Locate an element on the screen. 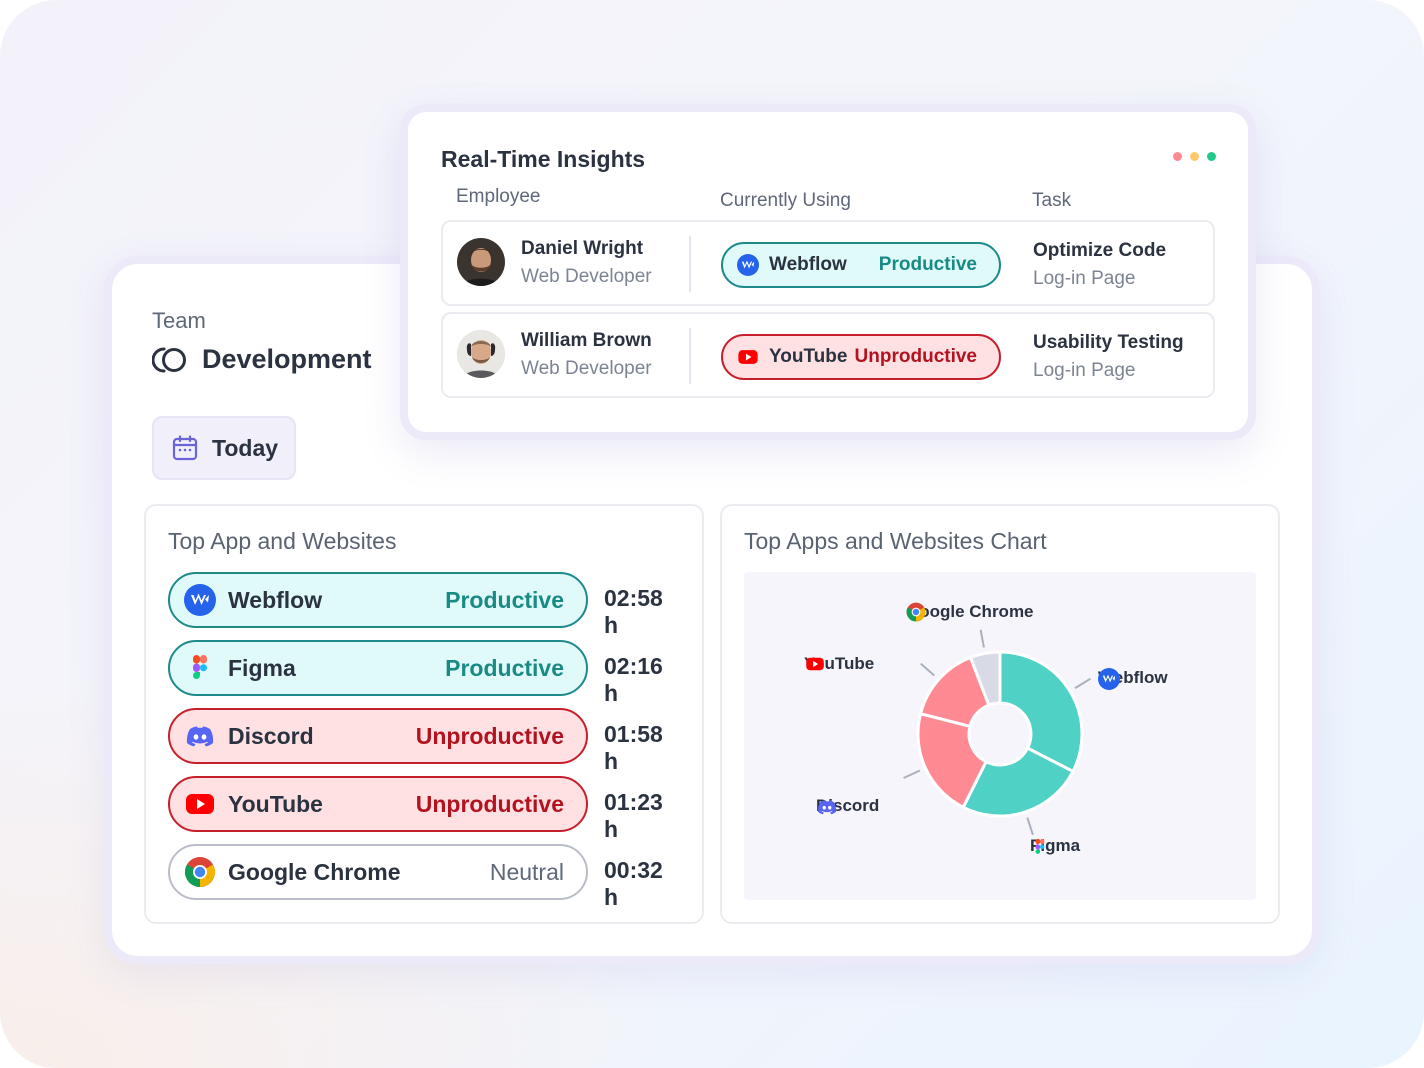 This screenshot has width=1424, height=1068. chart-label-webflow: Webflow is located at coordinates (1133, 679).